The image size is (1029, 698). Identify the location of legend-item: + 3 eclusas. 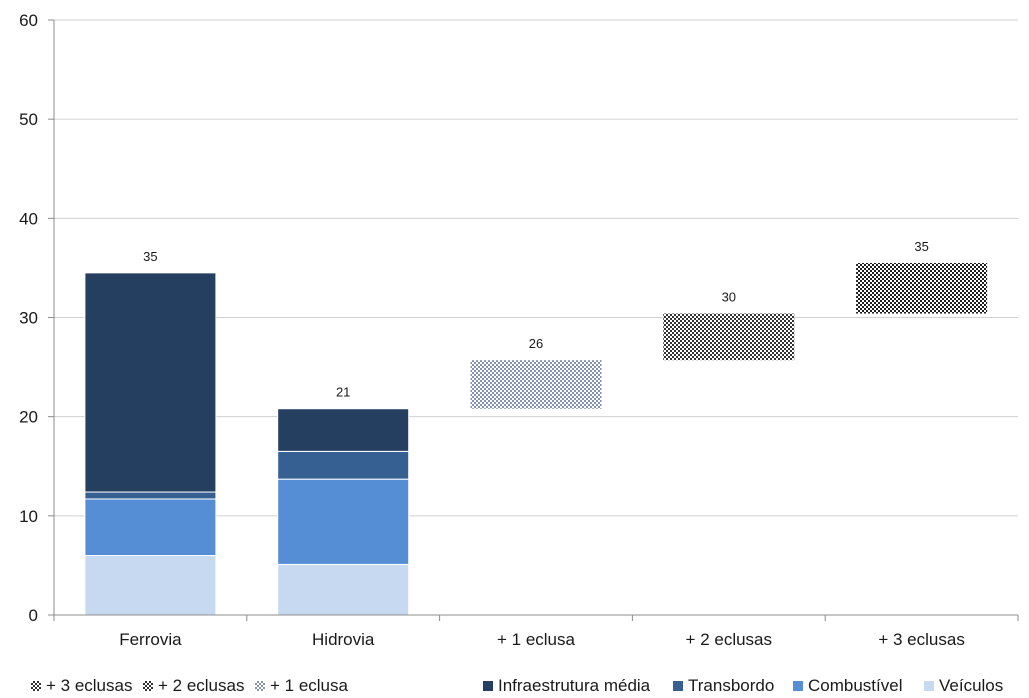
(81, 686).